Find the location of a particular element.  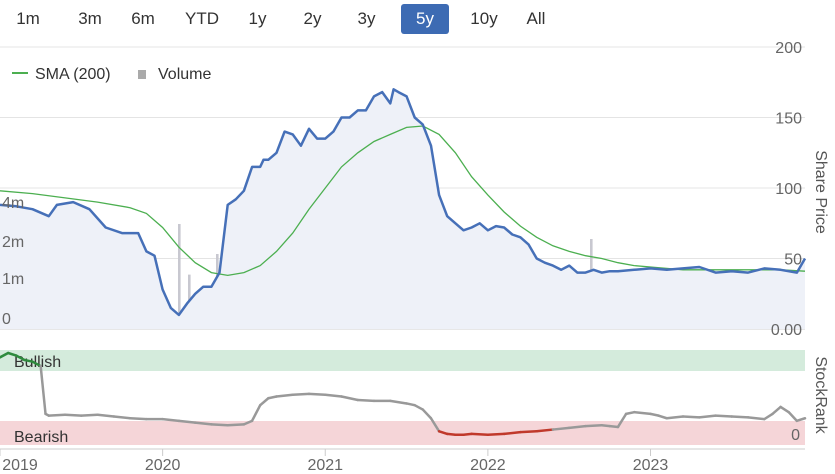

x-axis: 2019 2020 2021 2022 2023 is located at coordinates (402, 461).